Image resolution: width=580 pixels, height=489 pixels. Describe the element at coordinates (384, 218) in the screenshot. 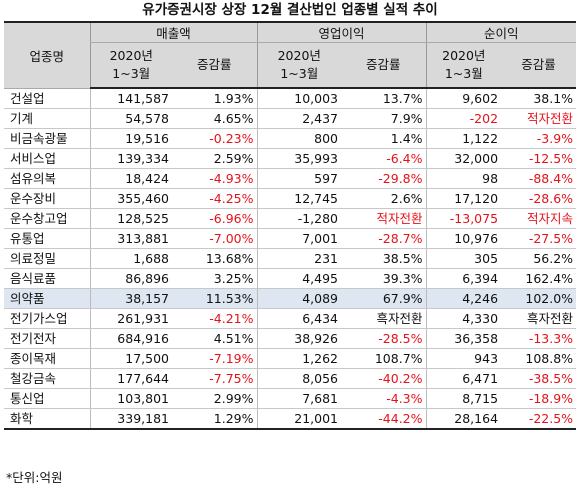

I see `value-cell: 적자전환` at that location.